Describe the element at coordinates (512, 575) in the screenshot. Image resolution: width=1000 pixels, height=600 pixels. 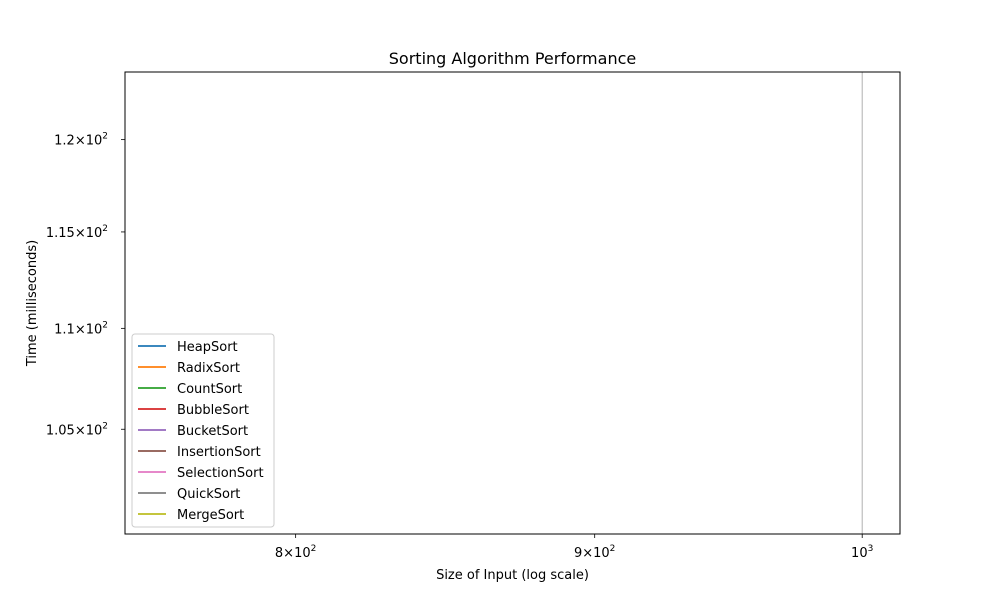
I see `x-axis-label: Size of Input (log scale)` at that location.